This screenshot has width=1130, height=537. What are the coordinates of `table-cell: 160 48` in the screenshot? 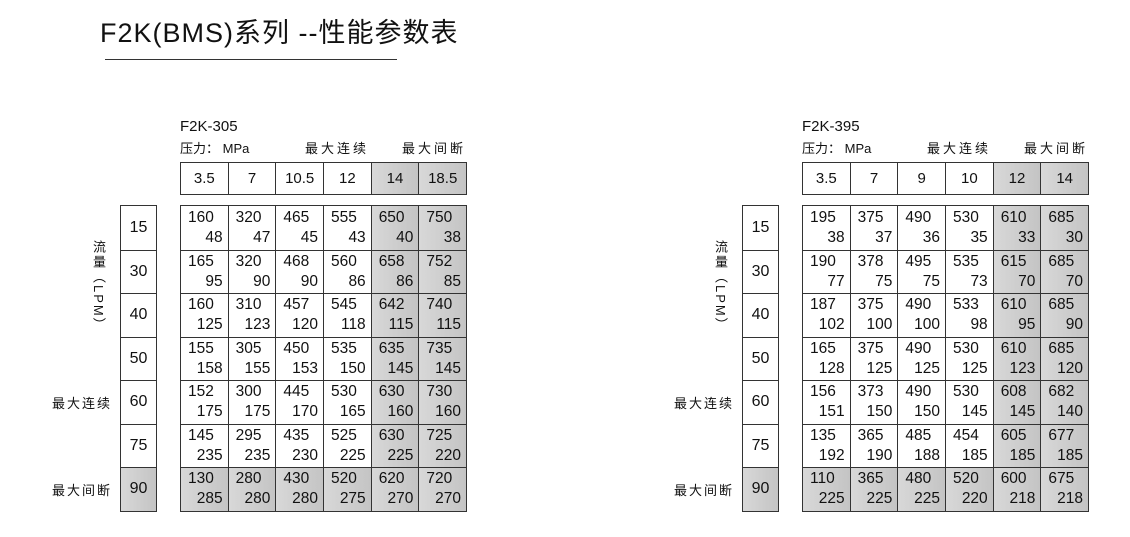 It's located at (204, 228).